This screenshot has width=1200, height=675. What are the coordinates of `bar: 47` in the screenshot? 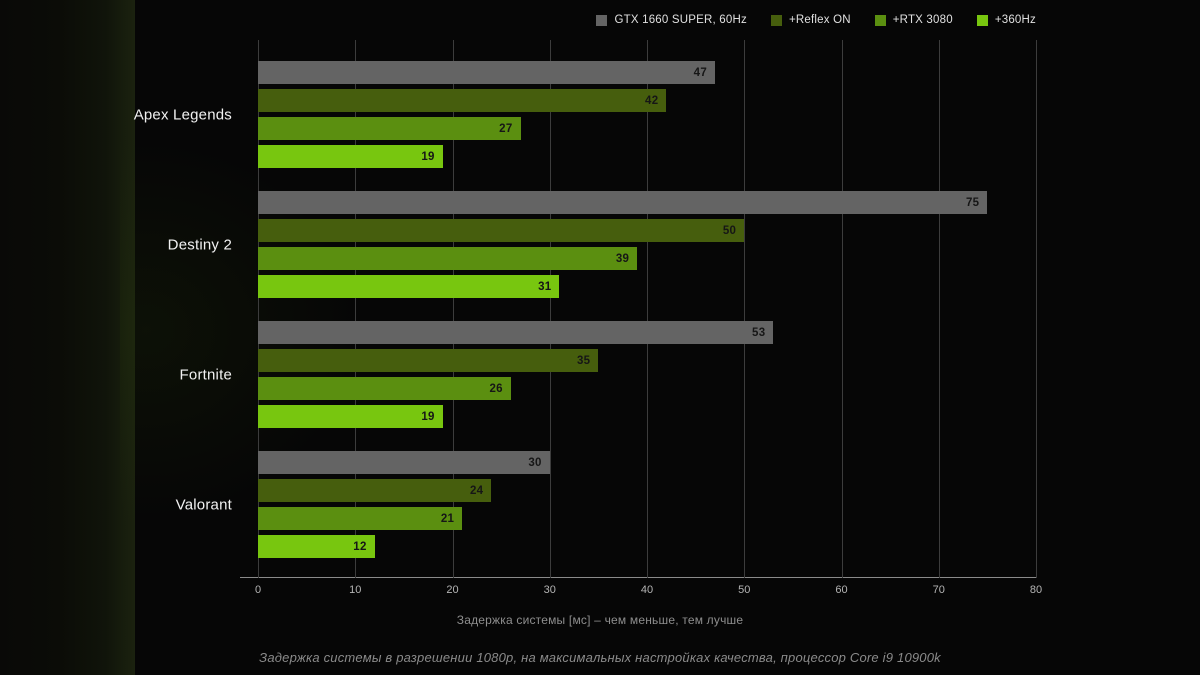 It's located at (487, 72).